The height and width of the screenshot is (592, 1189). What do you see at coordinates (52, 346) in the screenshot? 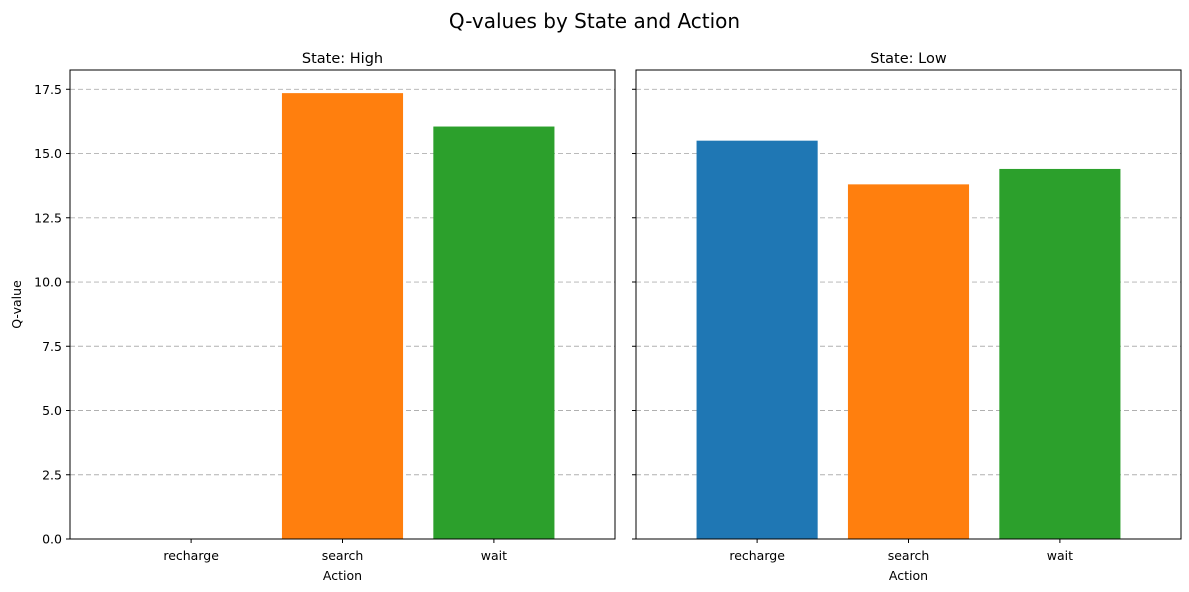
I see `y-tick-label: 7.5` at bounding box center [52, 346].